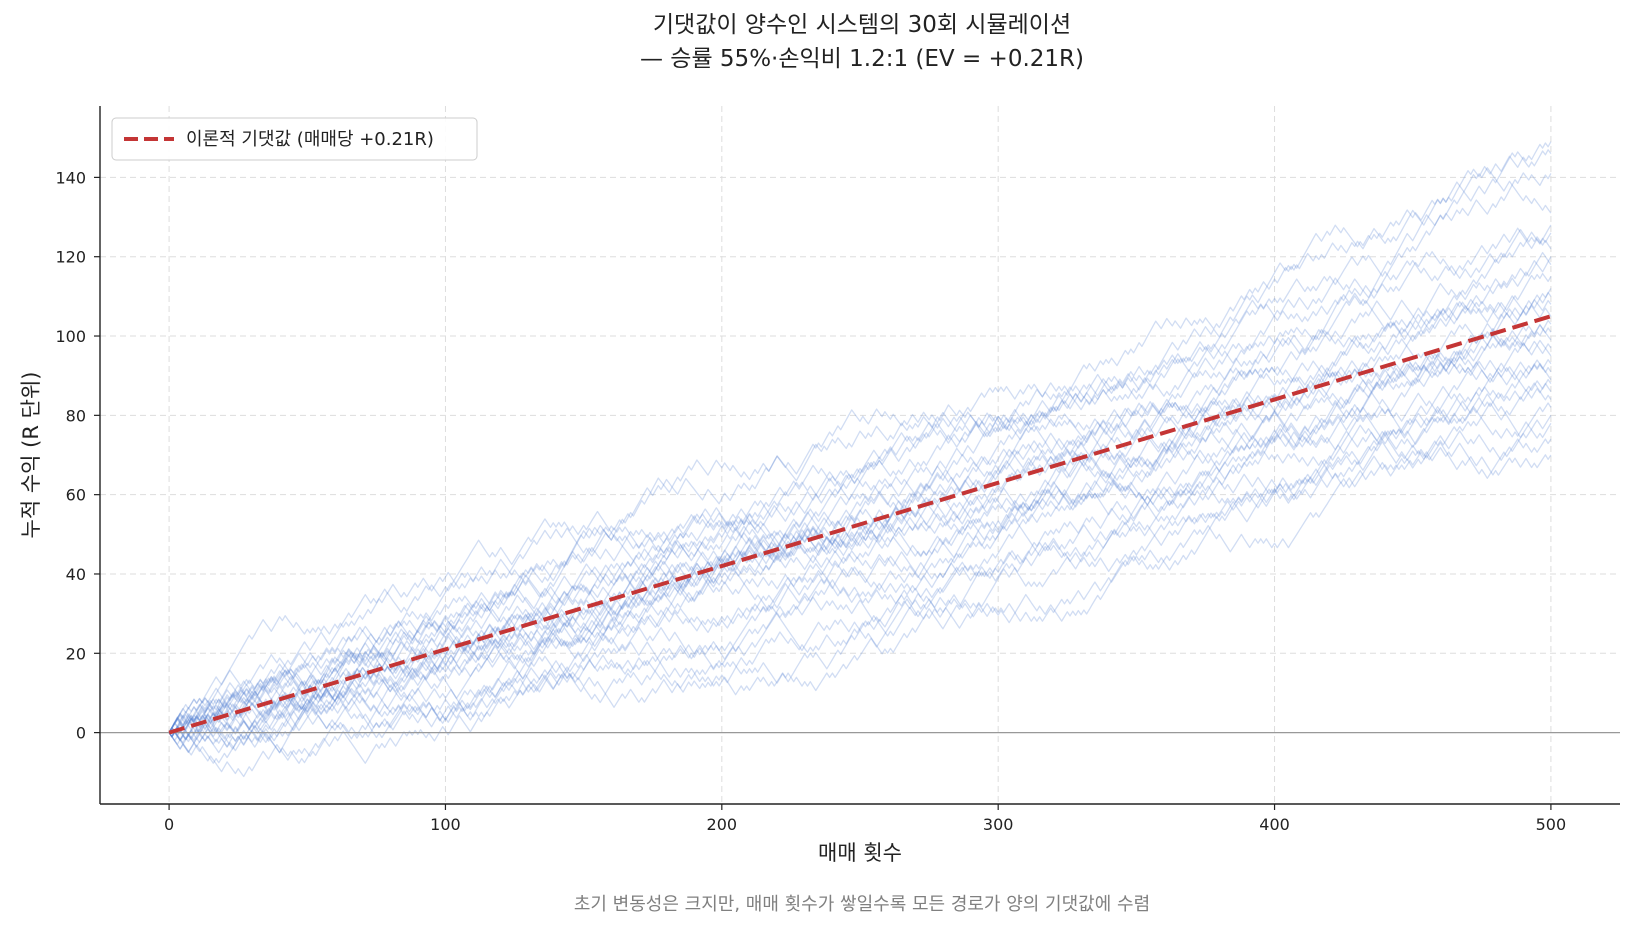 The image size is (1634, 930). I want to click on chart-title-line-2: — 승률 55%·손익비 1.2:1 (EV = +0.21R), so click(862, 59).